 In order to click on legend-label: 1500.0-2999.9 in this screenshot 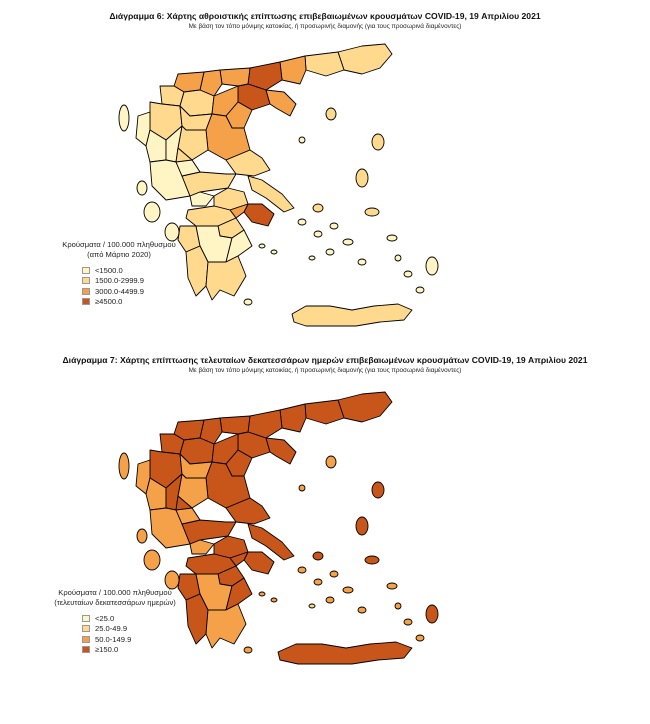, I will do `click(119, 281)`.